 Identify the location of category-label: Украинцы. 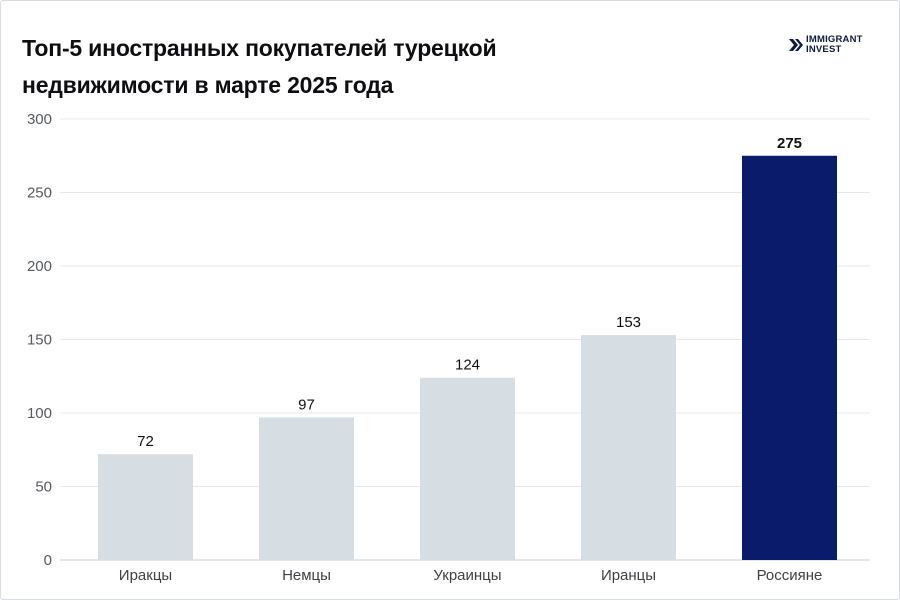
(467, 575).